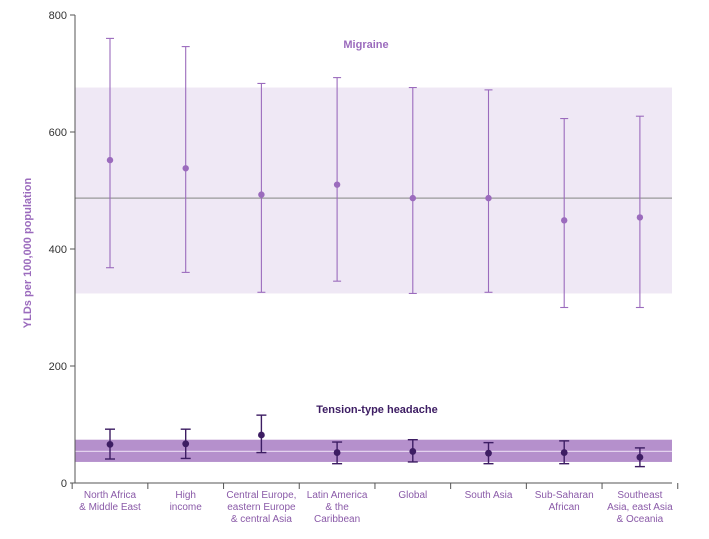 This screenshot has height=539, width=709. I want to click on x-category-label-line: & the, so click(337, 507).